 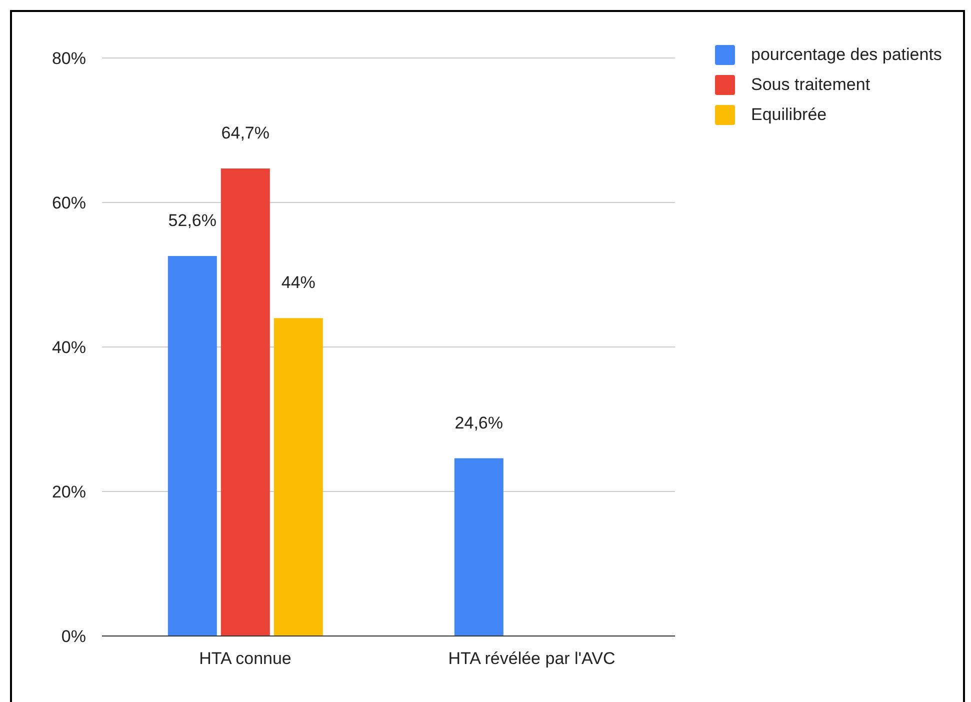 What do you see at coordinates (298, 282) in the screenshot?
I see `data-label: 44%` at bounding box center [298, 282].